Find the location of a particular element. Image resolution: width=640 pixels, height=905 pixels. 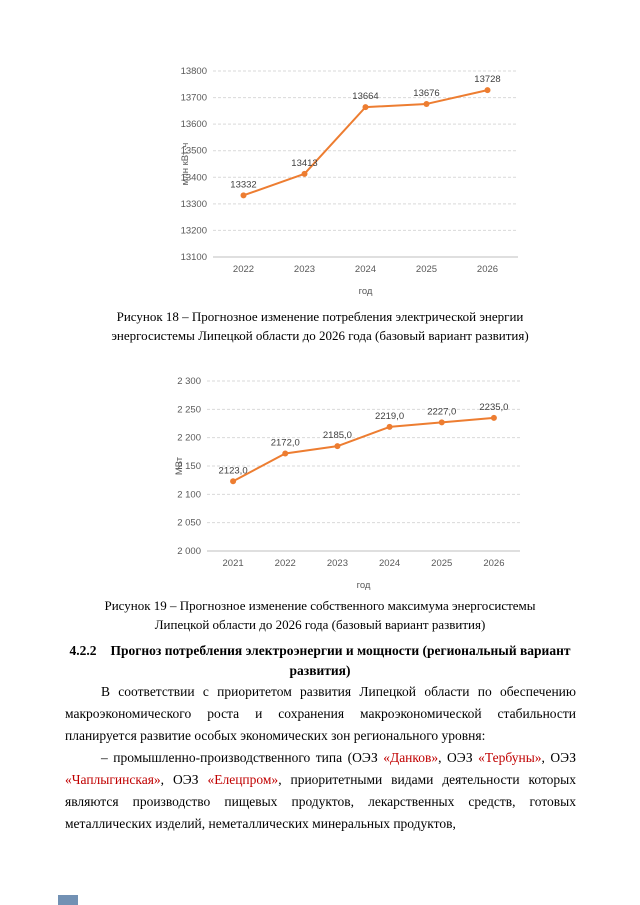

y-tick-label: 13600 is located at coordinates (194, 124).